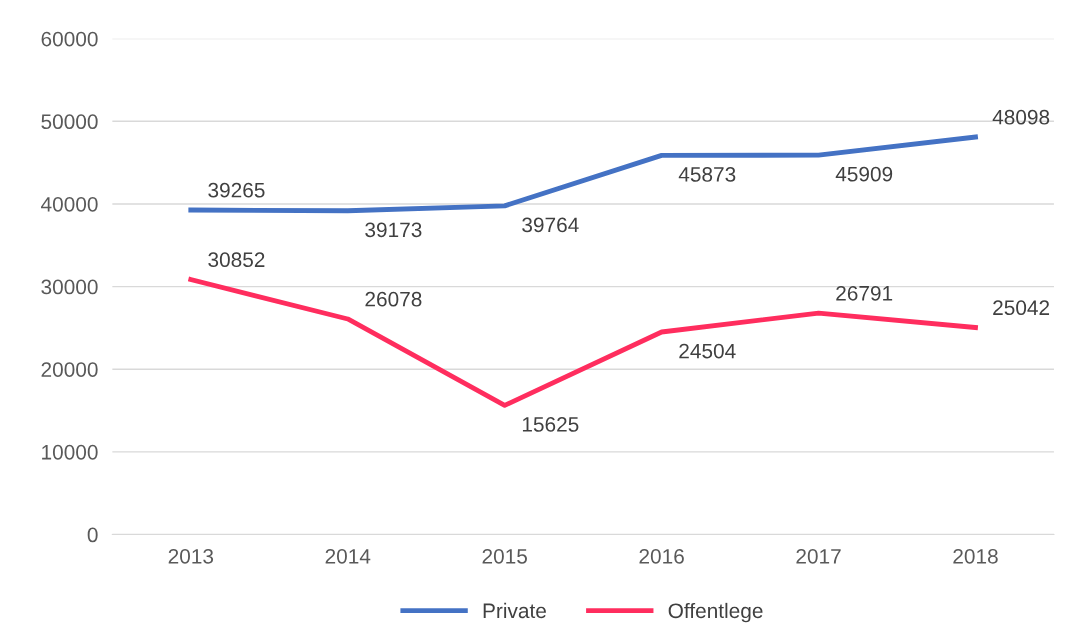 The height and width of the screenshot is (644, 1070). What do you see at coordinates (69, 39) in the screenshot?
I see `y-tick-label: 60000` at bounding box center [69, 39].